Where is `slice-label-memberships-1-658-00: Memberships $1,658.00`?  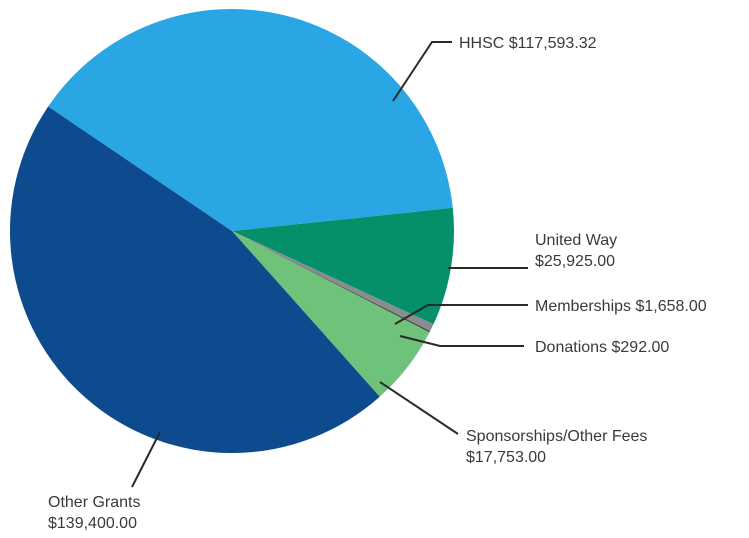
slice-label-memberships-1-658-00: Memberships $1,658.00 is located at coordinates (621, 306).